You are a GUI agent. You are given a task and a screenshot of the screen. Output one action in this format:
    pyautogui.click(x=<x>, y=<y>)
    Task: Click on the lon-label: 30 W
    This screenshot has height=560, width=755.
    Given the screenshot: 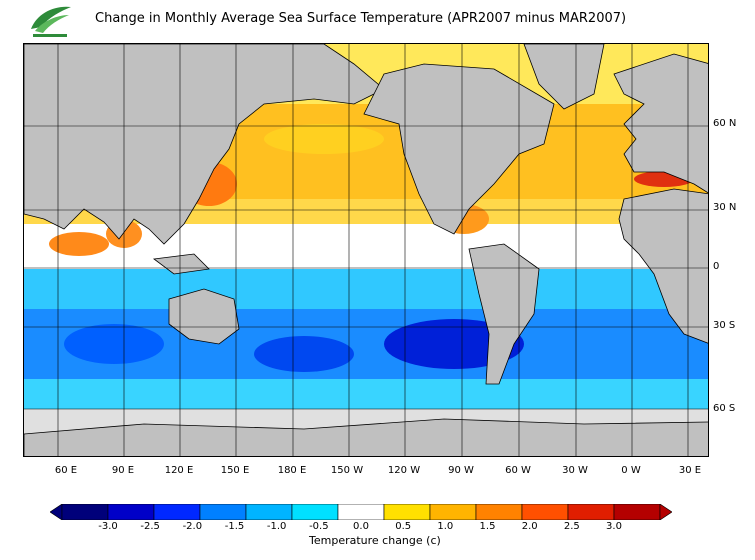 What is the action you would take?
    pyautogui.click(x=575, y=470)
    